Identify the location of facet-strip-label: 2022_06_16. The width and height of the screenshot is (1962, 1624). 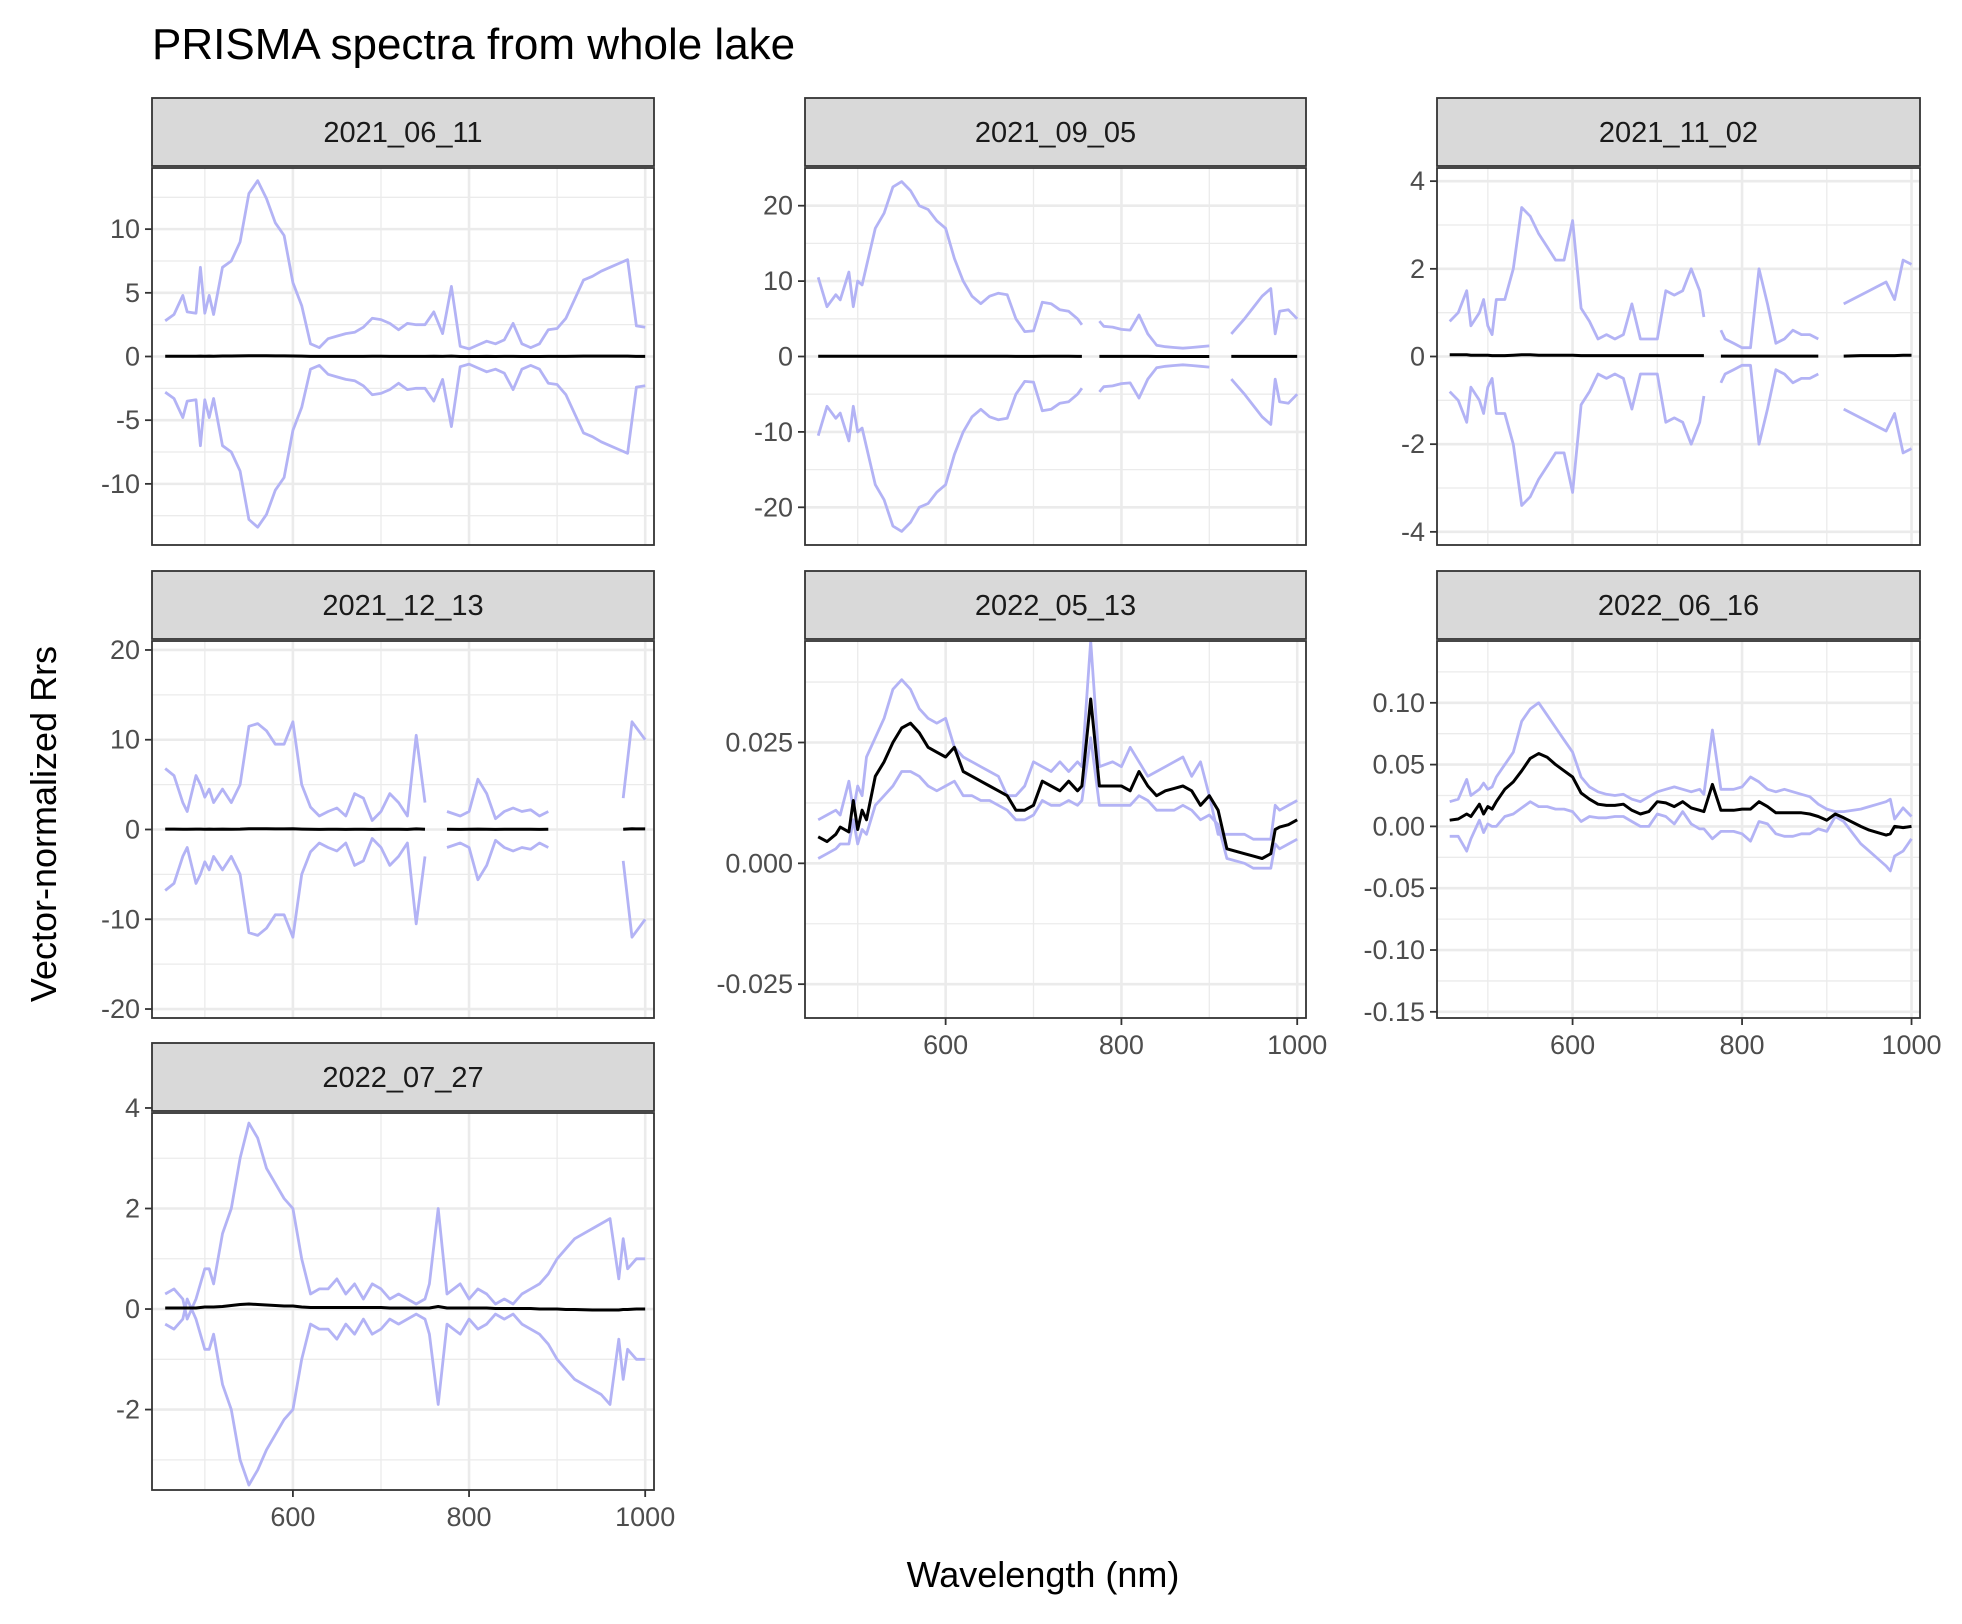
(1678, 606).